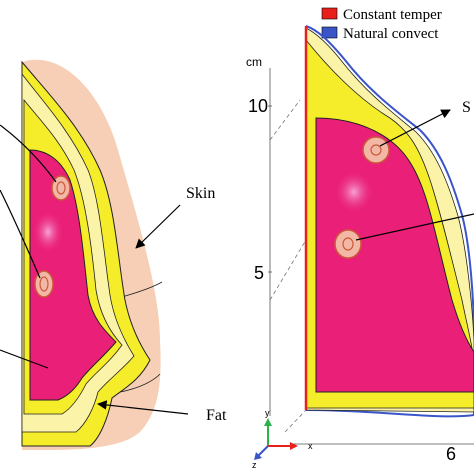 This screenshot has width=474, height=474. Describe the element at coordinates (466, 107) in the screenshot. I see `right-label-s-partial: S` at that location.